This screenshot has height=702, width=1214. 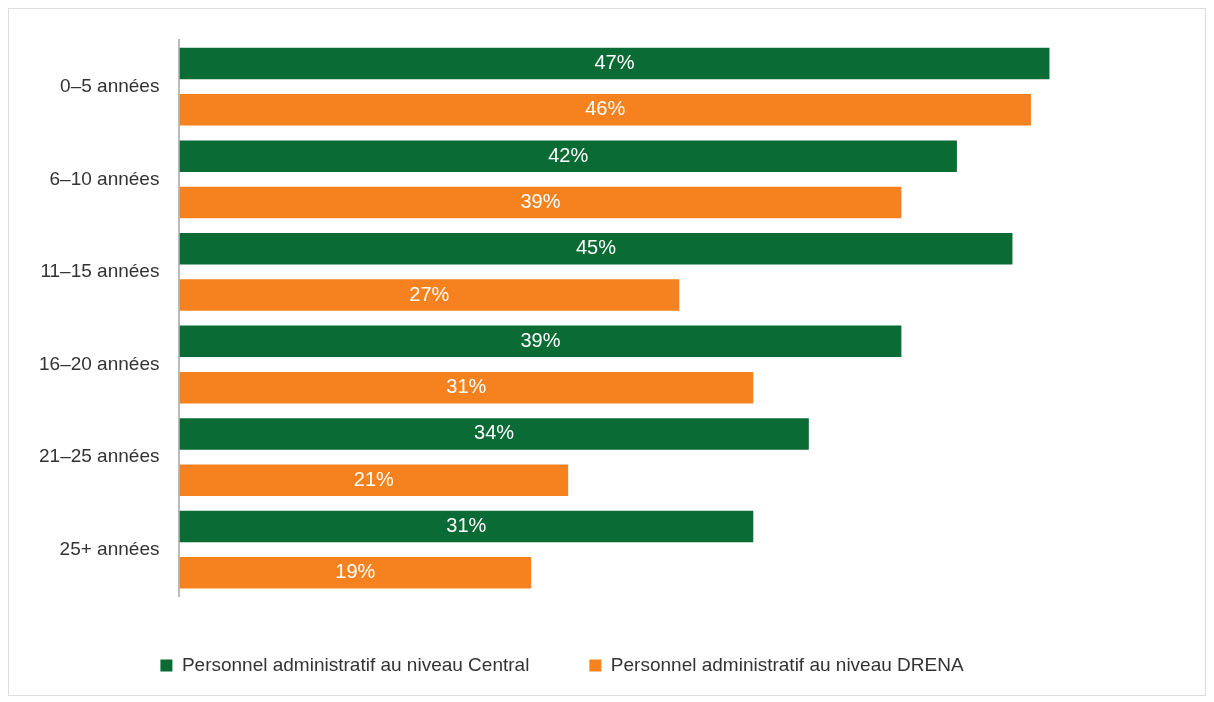 What do you see at coordinates (99, 363) in the screenshot?
I see `y-tick-label: 16–20 années` at bounding box center [99, 363].